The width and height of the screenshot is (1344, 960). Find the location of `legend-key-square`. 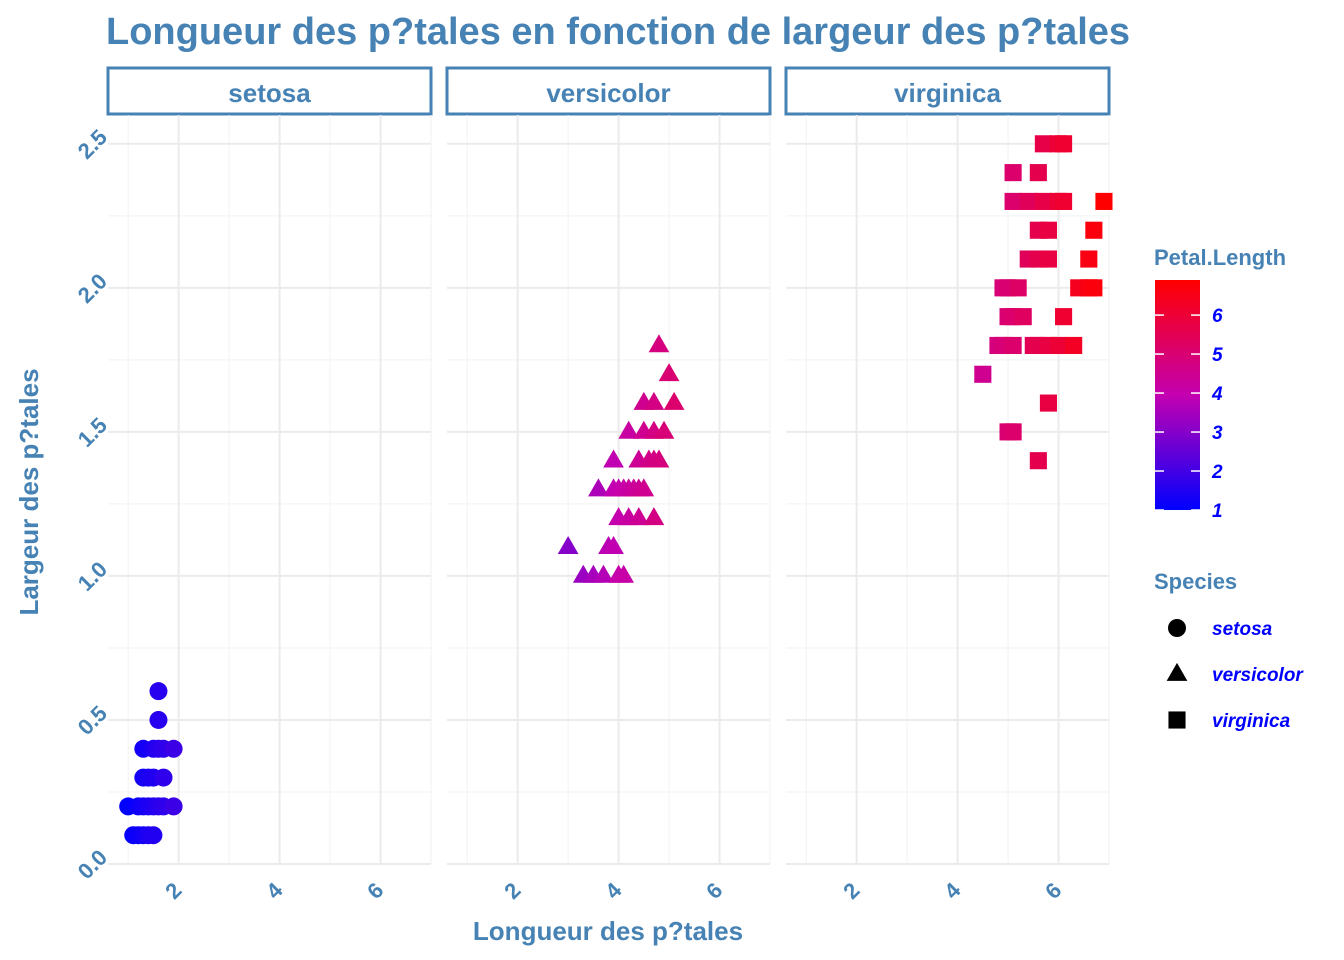

legend-key-square is located at coordinates (1177, 720).